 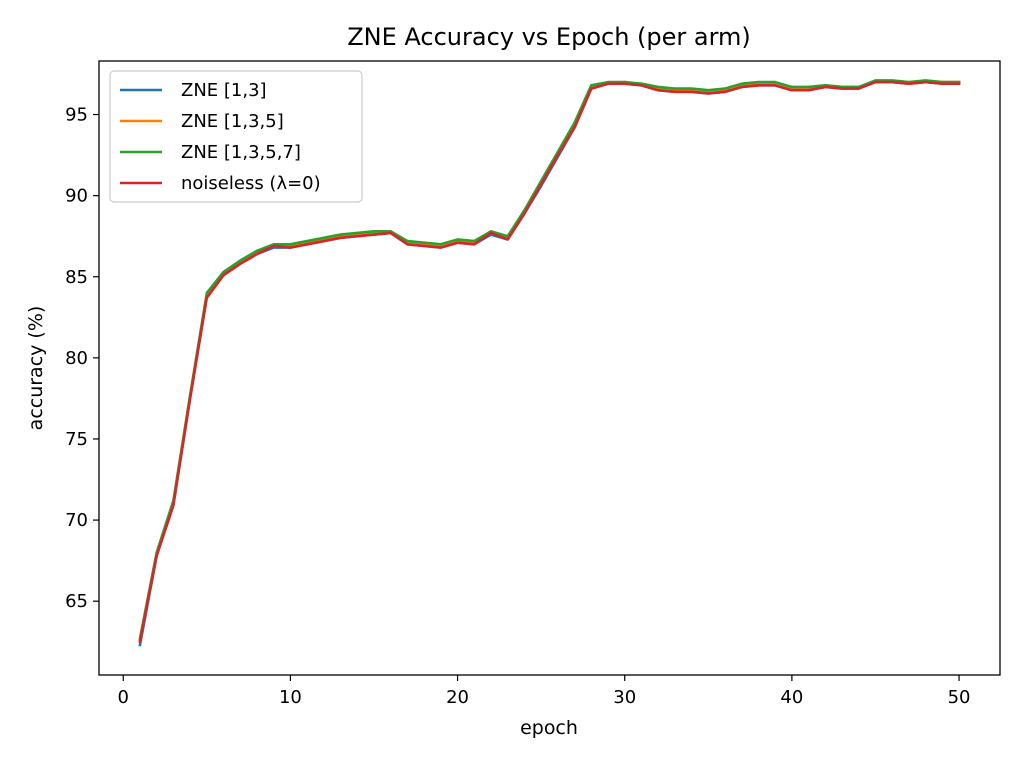 I want to click on y-axis-ticks: 65 70 75 80 85 90 95, so click(x=82, y=358).